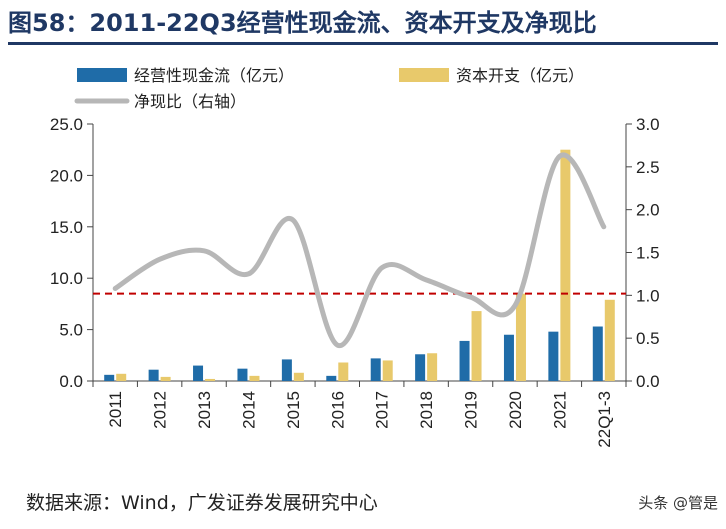 Image resolution: width=726 pixels, height=529 pixels. Describe the element at coordinates (648, 124) in the screenshot. I see `y-right-tick-label: 3.0` at that location.